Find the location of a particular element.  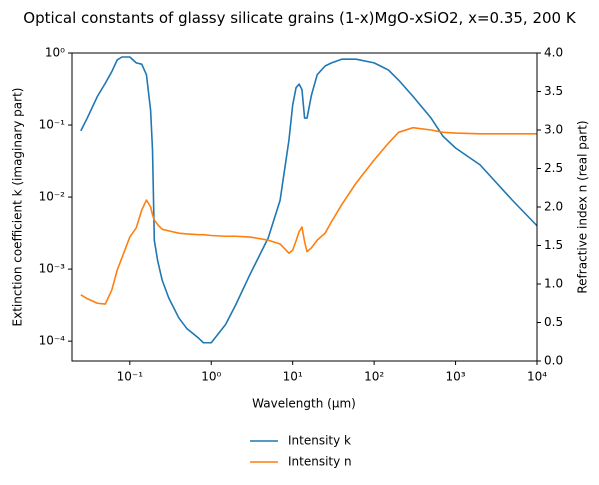

y-tick-label: 10⁻⁴ is located at coordinates (52, 341).